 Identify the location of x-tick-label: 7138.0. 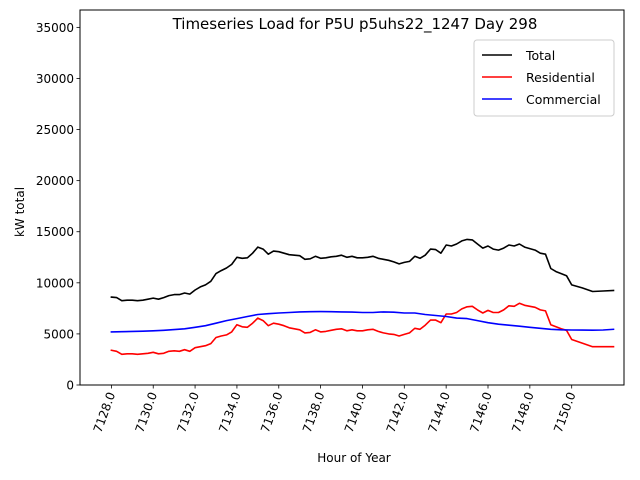
(314, 412).